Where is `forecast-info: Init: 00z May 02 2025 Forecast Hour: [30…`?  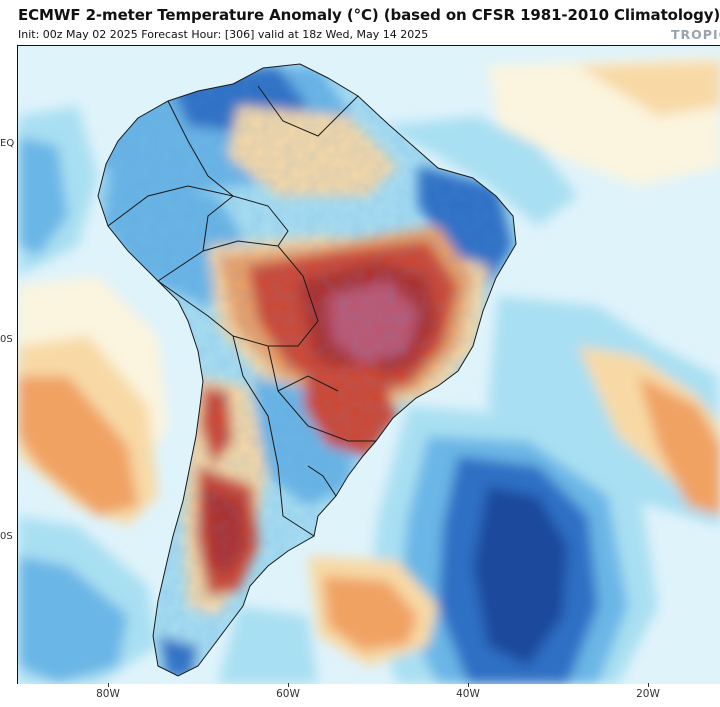
forecast-info: Init: 00z May 02 2025 Forecast Hour: [30… is located at coordinates (223, 34).